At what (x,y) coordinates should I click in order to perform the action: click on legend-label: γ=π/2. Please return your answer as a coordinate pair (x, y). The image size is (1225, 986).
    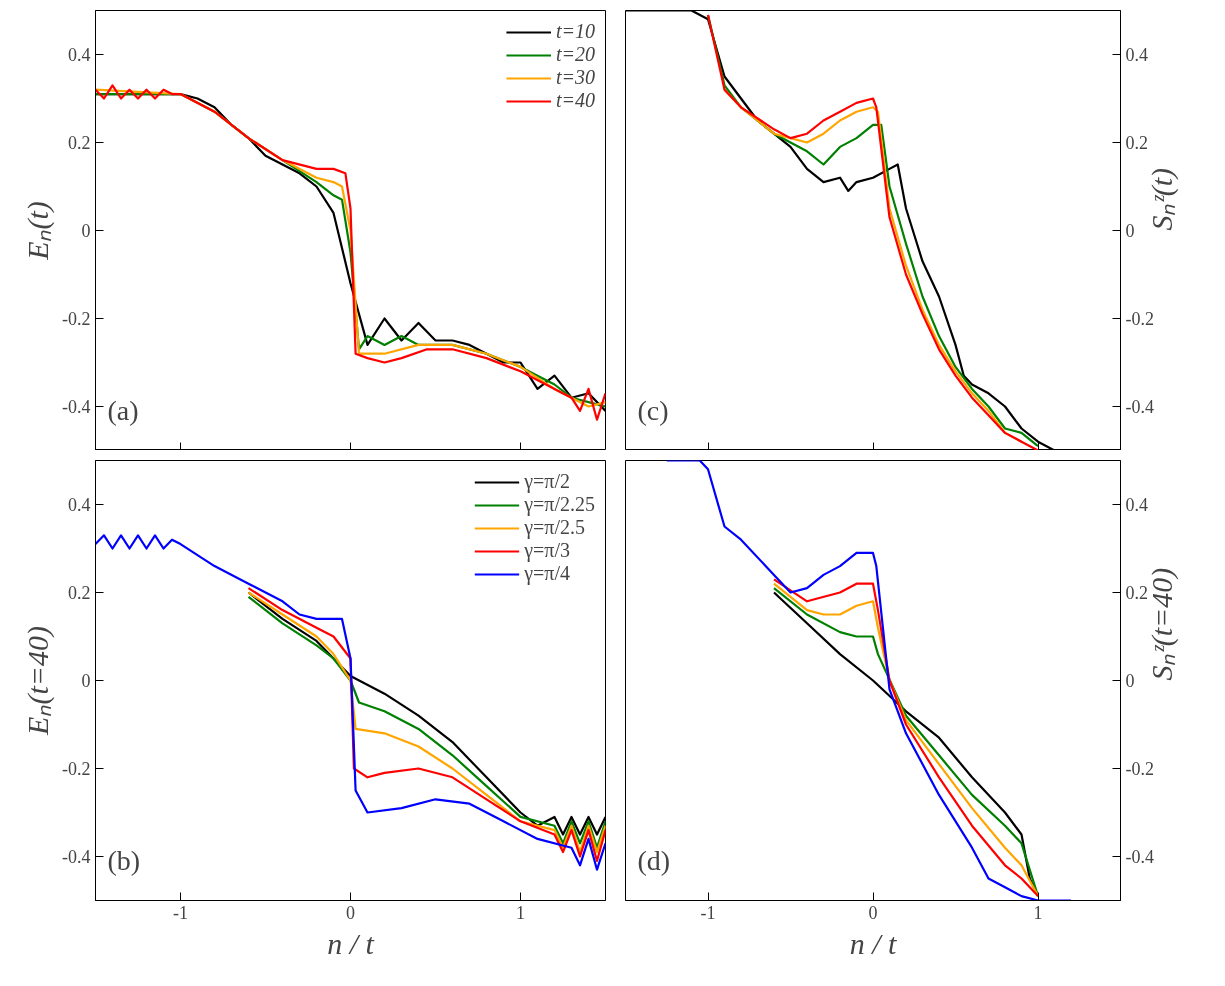
    Looking at the image, I should click on (547, 481).